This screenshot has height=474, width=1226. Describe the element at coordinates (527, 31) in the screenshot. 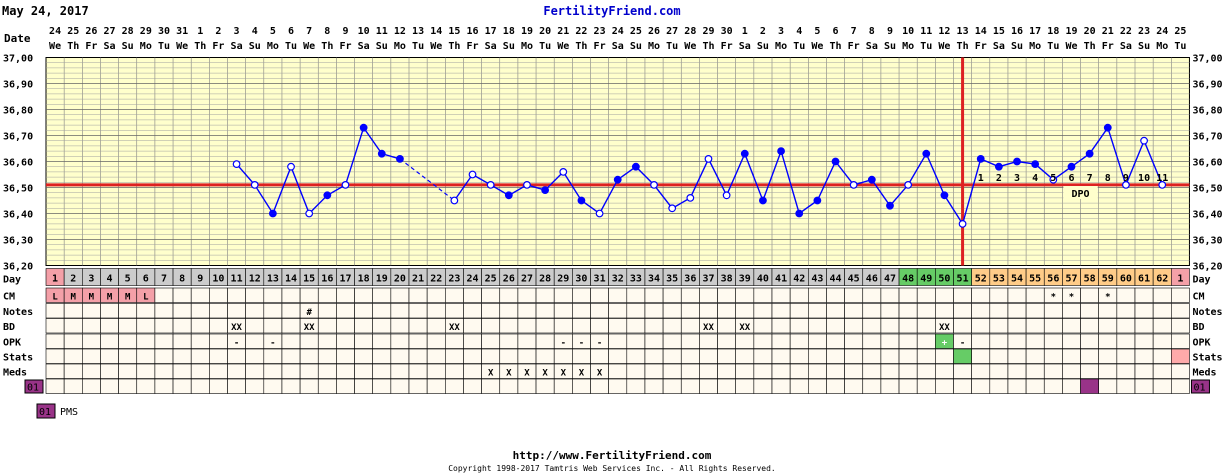

I see `date-label: 19` at that location.